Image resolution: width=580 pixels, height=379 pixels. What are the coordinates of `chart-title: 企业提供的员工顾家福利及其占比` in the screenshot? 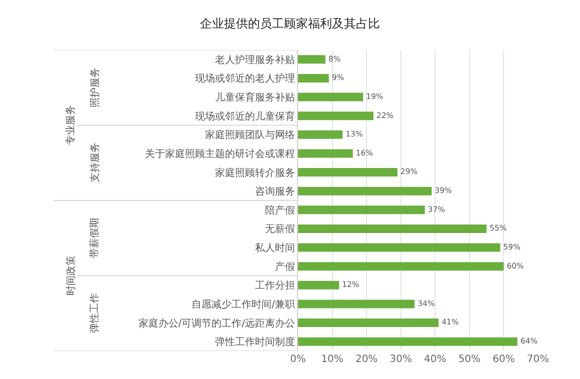 It's located at (290, 23).